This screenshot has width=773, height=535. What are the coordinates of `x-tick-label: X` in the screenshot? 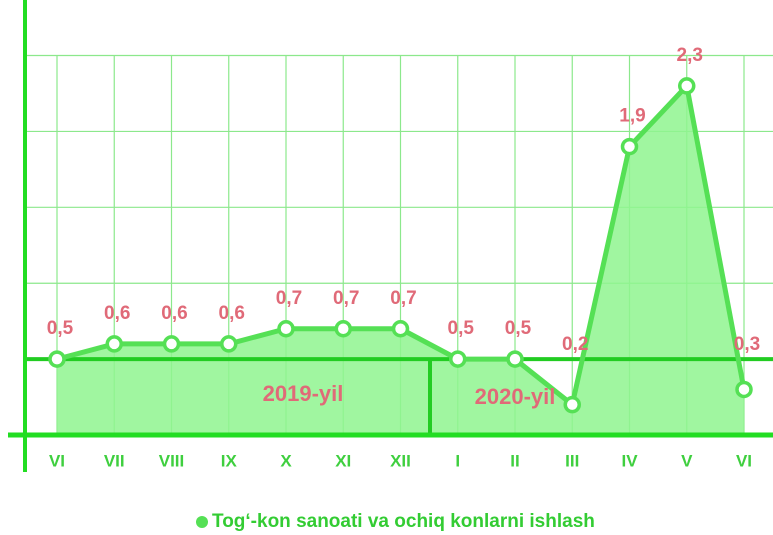 It's located at (286, 460).